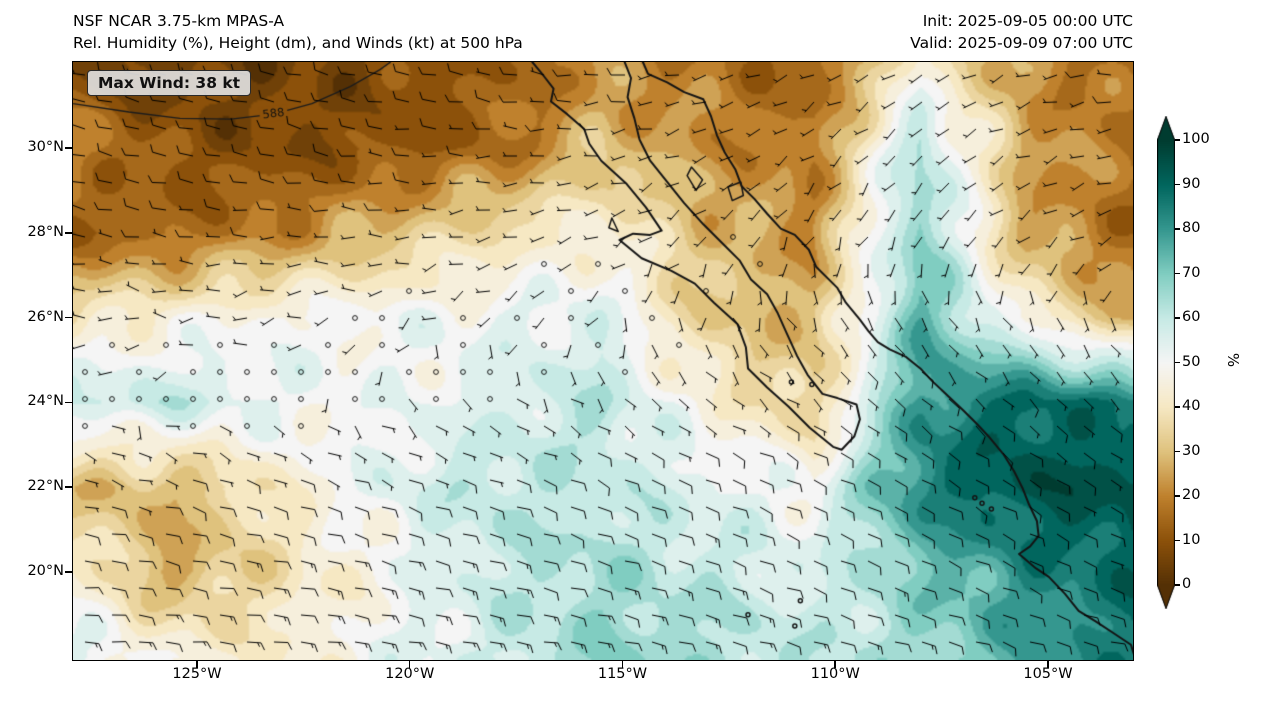 The width and height of the screenshot is (1262, 703). I want to click on lat-tick-label: 30°N, so click(45, 147).